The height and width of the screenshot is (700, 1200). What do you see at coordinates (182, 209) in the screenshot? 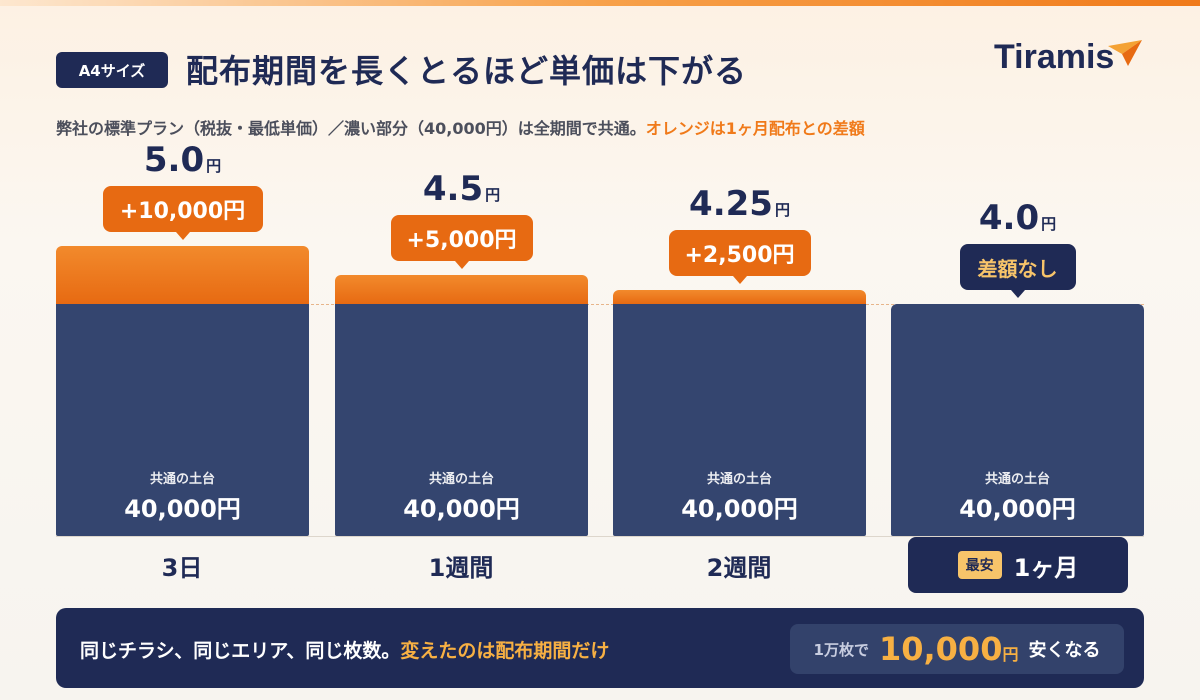
I see `diff-label-3days: +10,000円` at bounding box center [182, 209].